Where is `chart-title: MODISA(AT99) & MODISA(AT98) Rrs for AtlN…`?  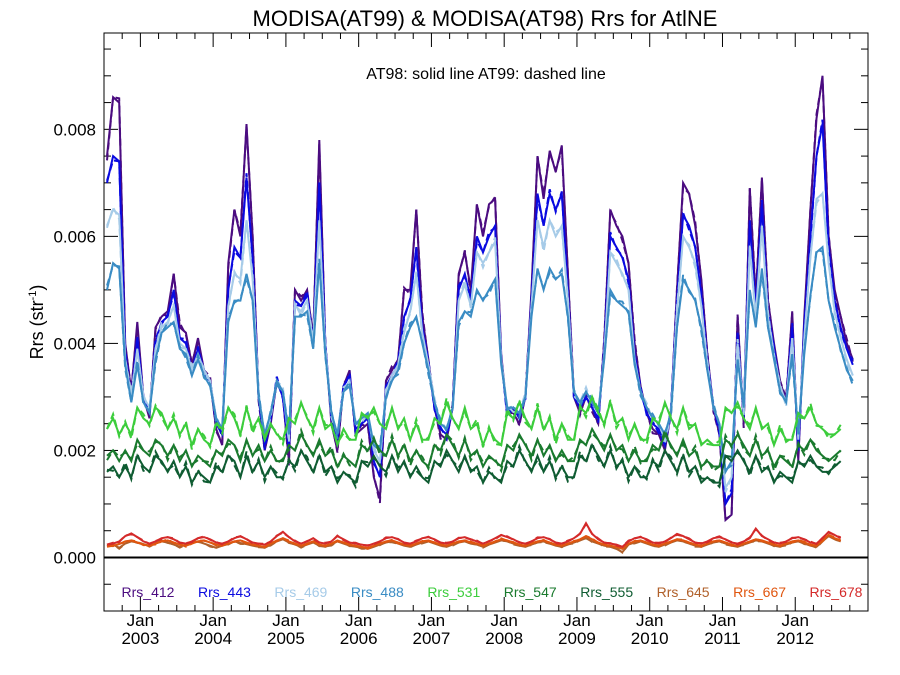 chart-title: MODISA(AT99) & MODISA(AT98) Rrs for AtlN… is located at coordinates (485, 18).